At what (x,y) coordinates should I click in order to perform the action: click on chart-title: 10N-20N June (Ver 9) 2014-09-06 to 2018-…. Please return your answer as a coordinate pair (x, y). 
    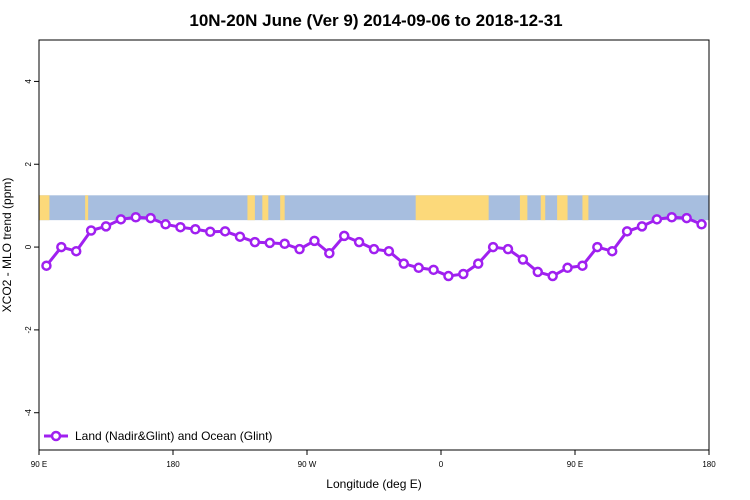
    Looking at the image, I should click on (375, 20).